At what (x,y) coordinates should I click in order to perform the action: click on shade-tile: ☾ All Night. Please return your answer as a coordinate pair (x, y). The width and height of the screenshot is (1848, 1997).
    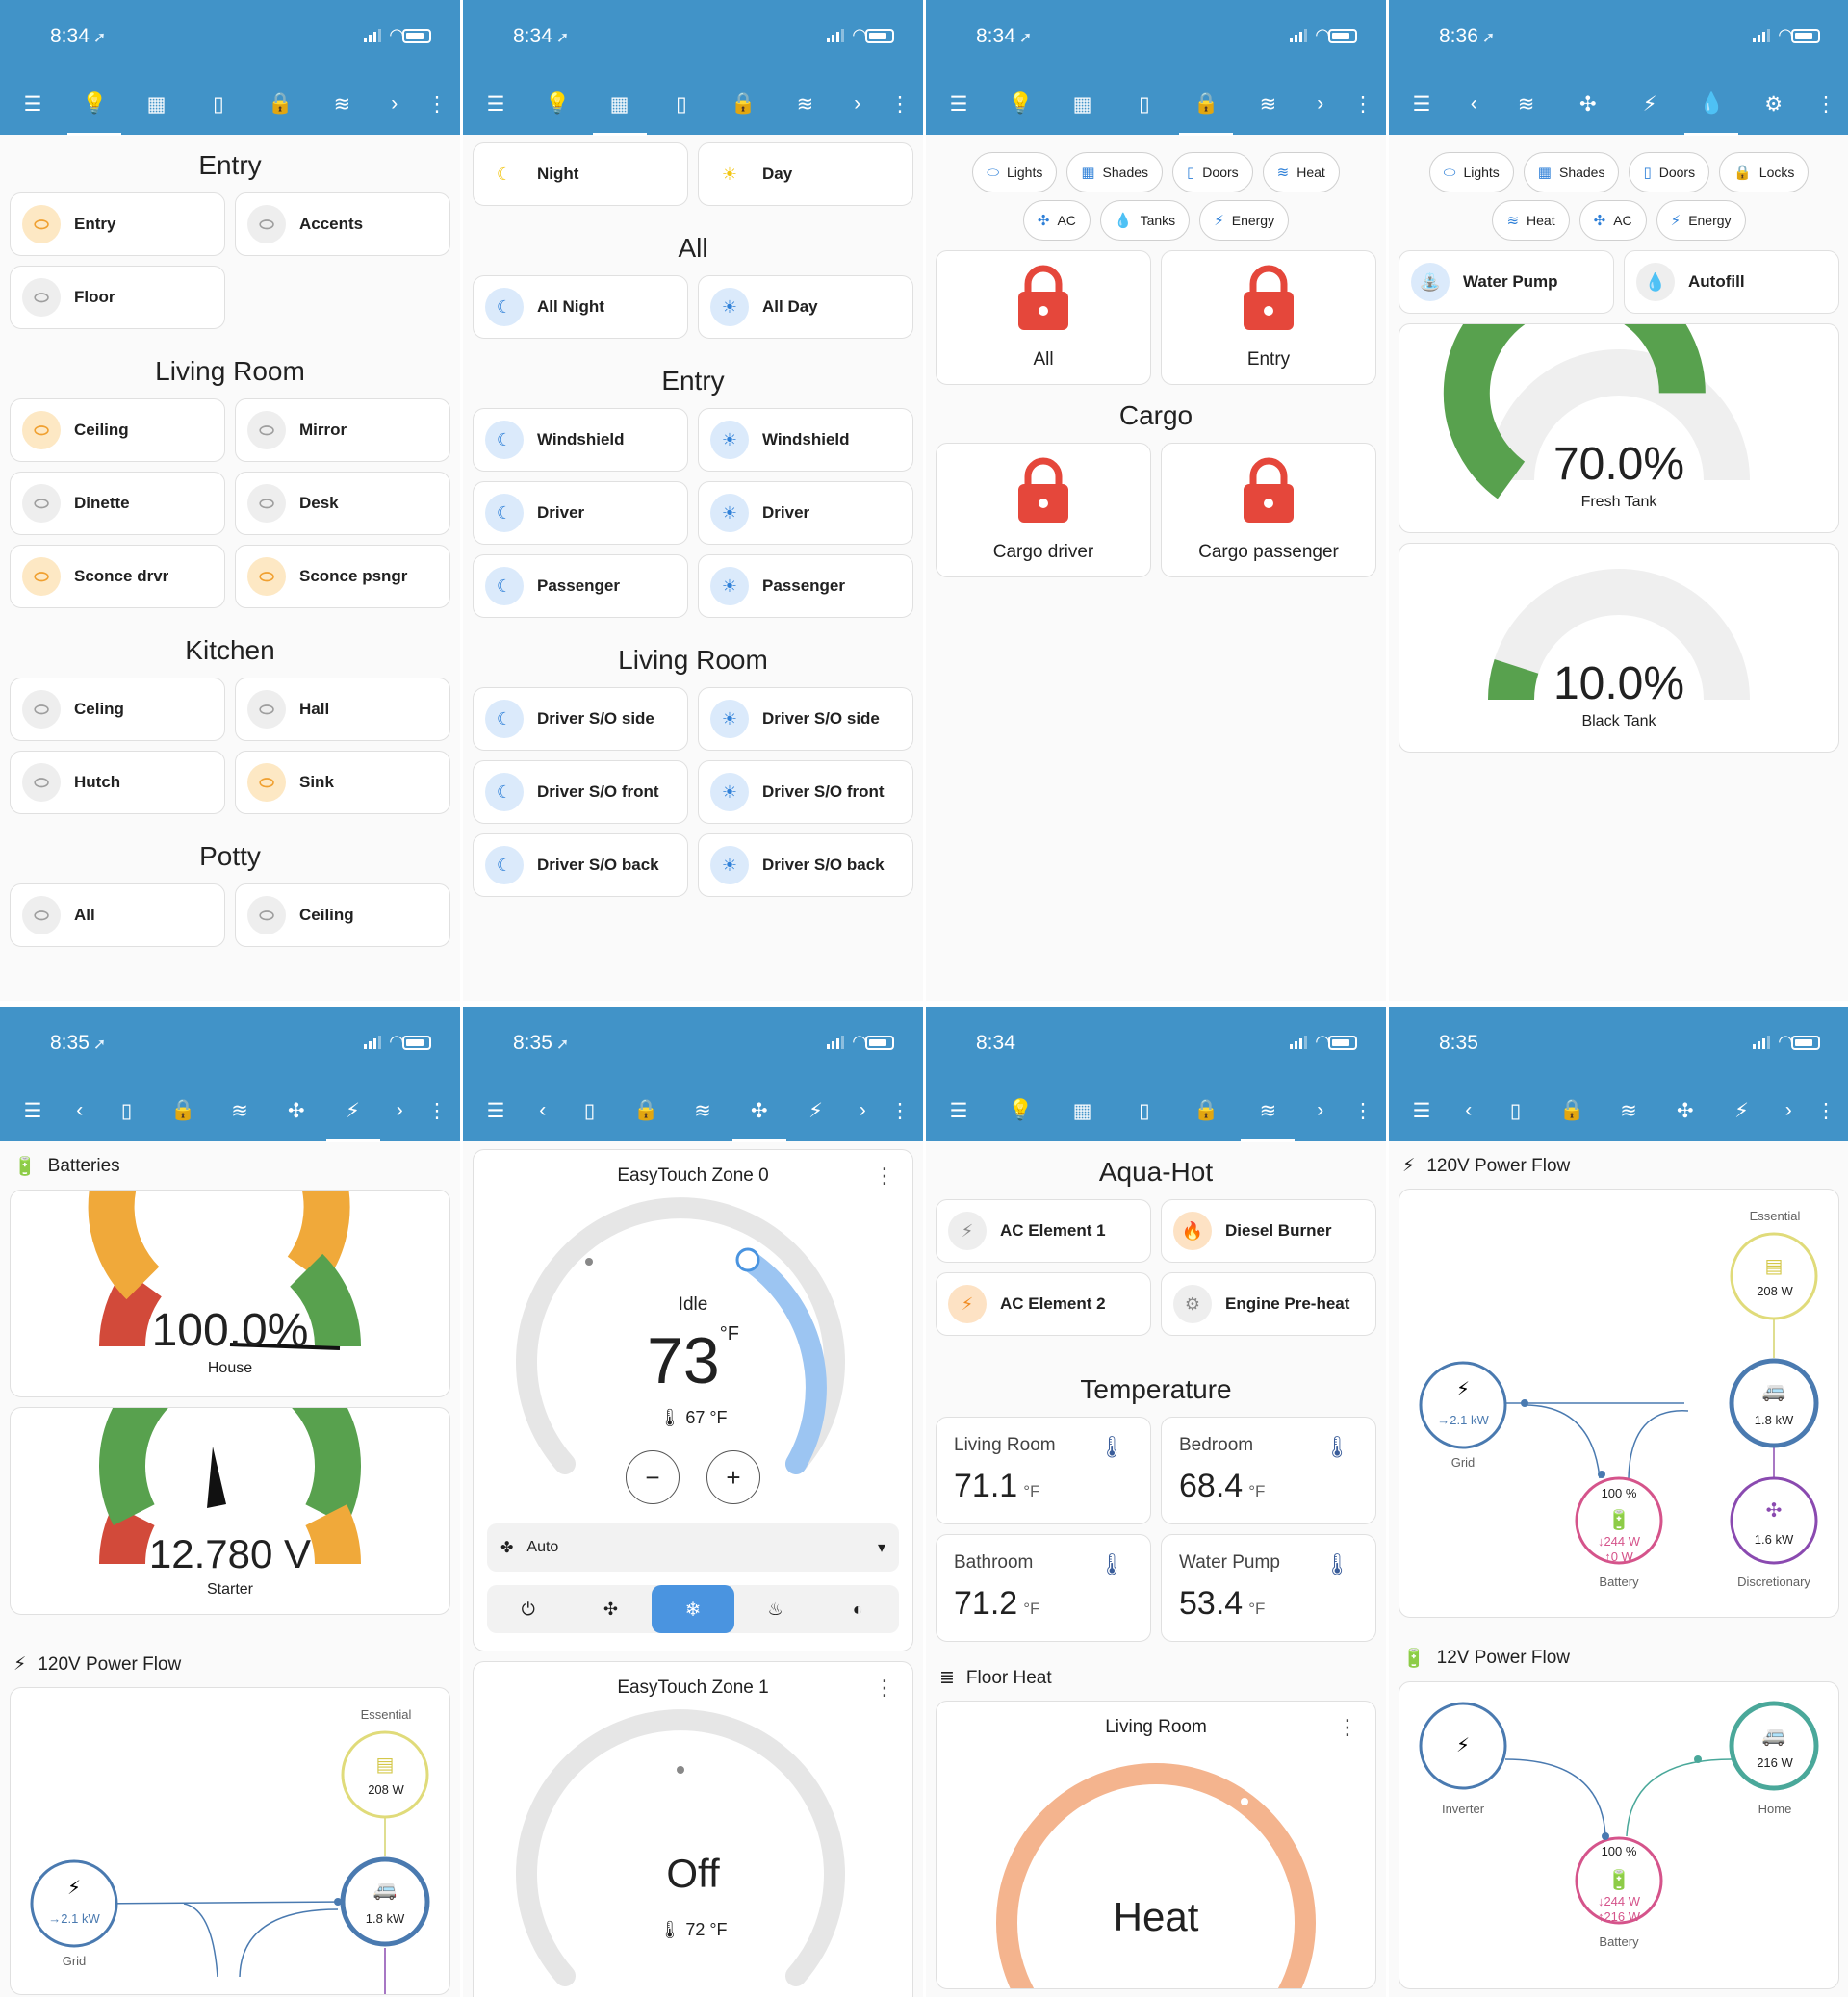
    Looking at the image, I should click on (580, 307).